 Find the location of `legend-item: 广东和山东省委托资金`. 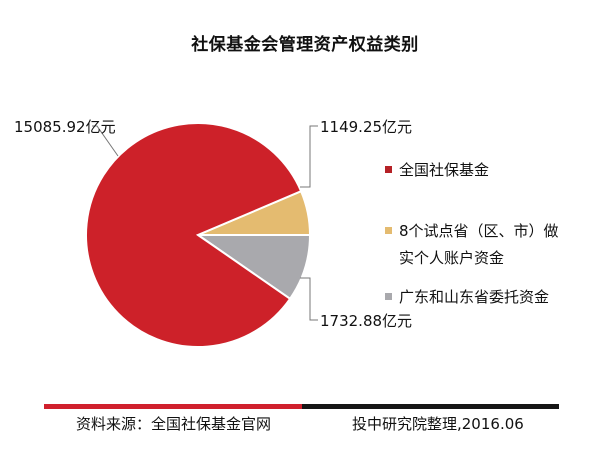

legend-item: 广东和山东省委托资金 is located at coordinates (467, 297).